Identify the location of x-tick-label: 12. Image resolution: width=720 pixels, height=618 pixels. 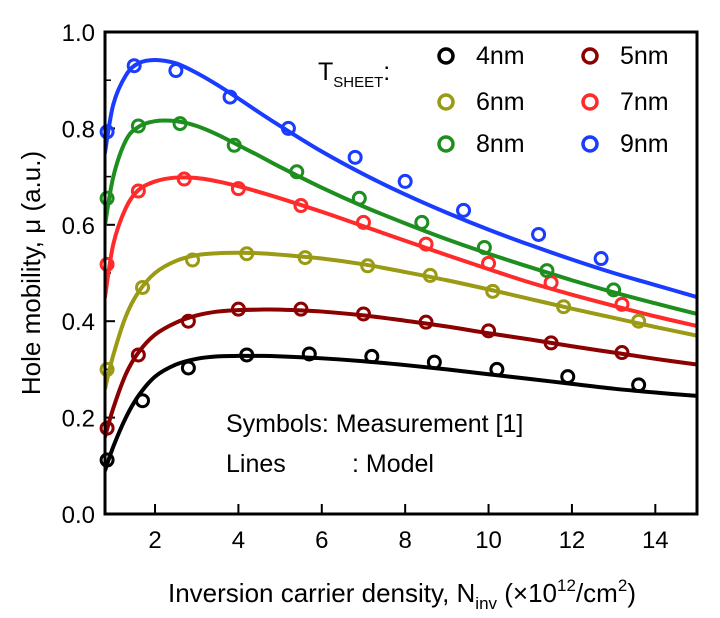
(572, 540).